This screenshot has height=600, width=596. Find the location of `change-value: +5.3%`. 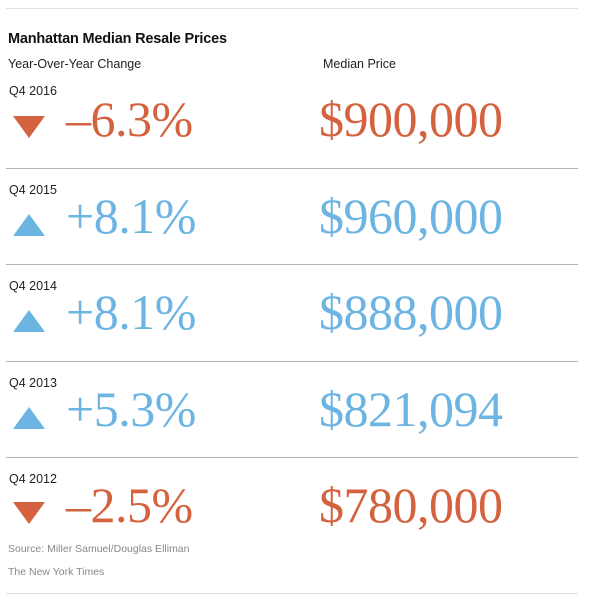

change-value: +5.3% is located at coordinates (131, 408).